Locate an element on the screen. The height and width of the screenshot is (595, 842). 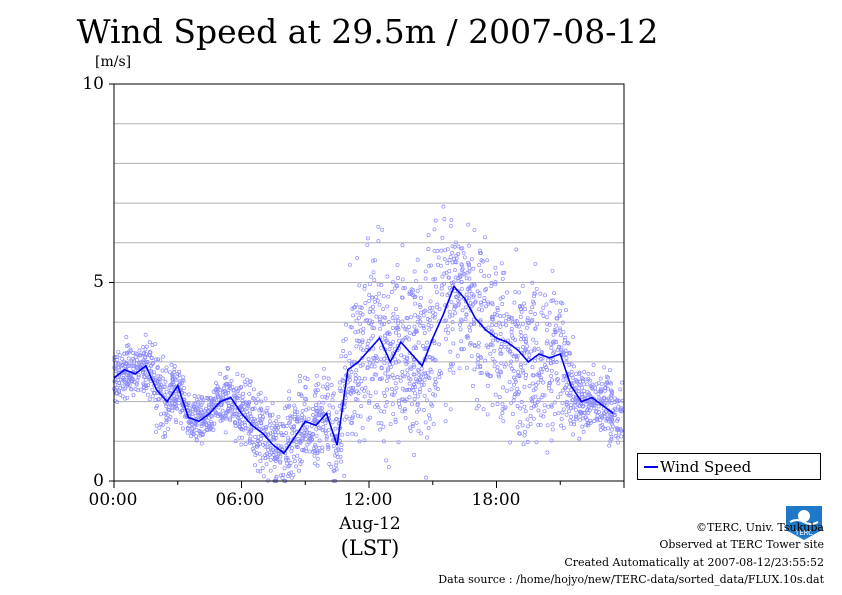
x-axis-date-label: Aug-12 is located at coordinates (370, 524).